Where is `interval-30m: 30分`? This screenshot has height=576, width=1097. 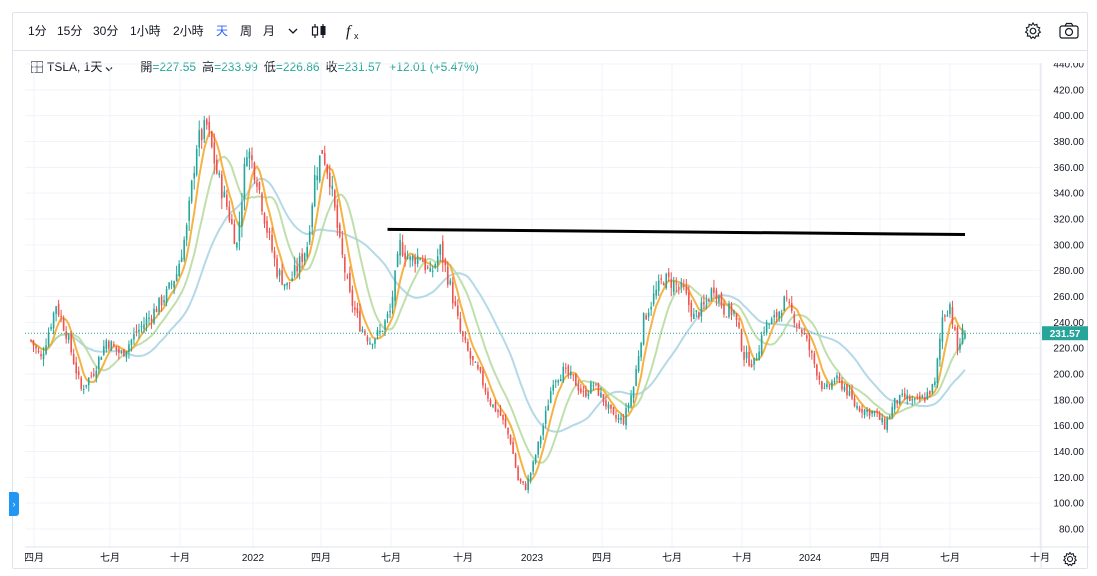
interval-30m: 30分 is located at coordinates (106, 31).